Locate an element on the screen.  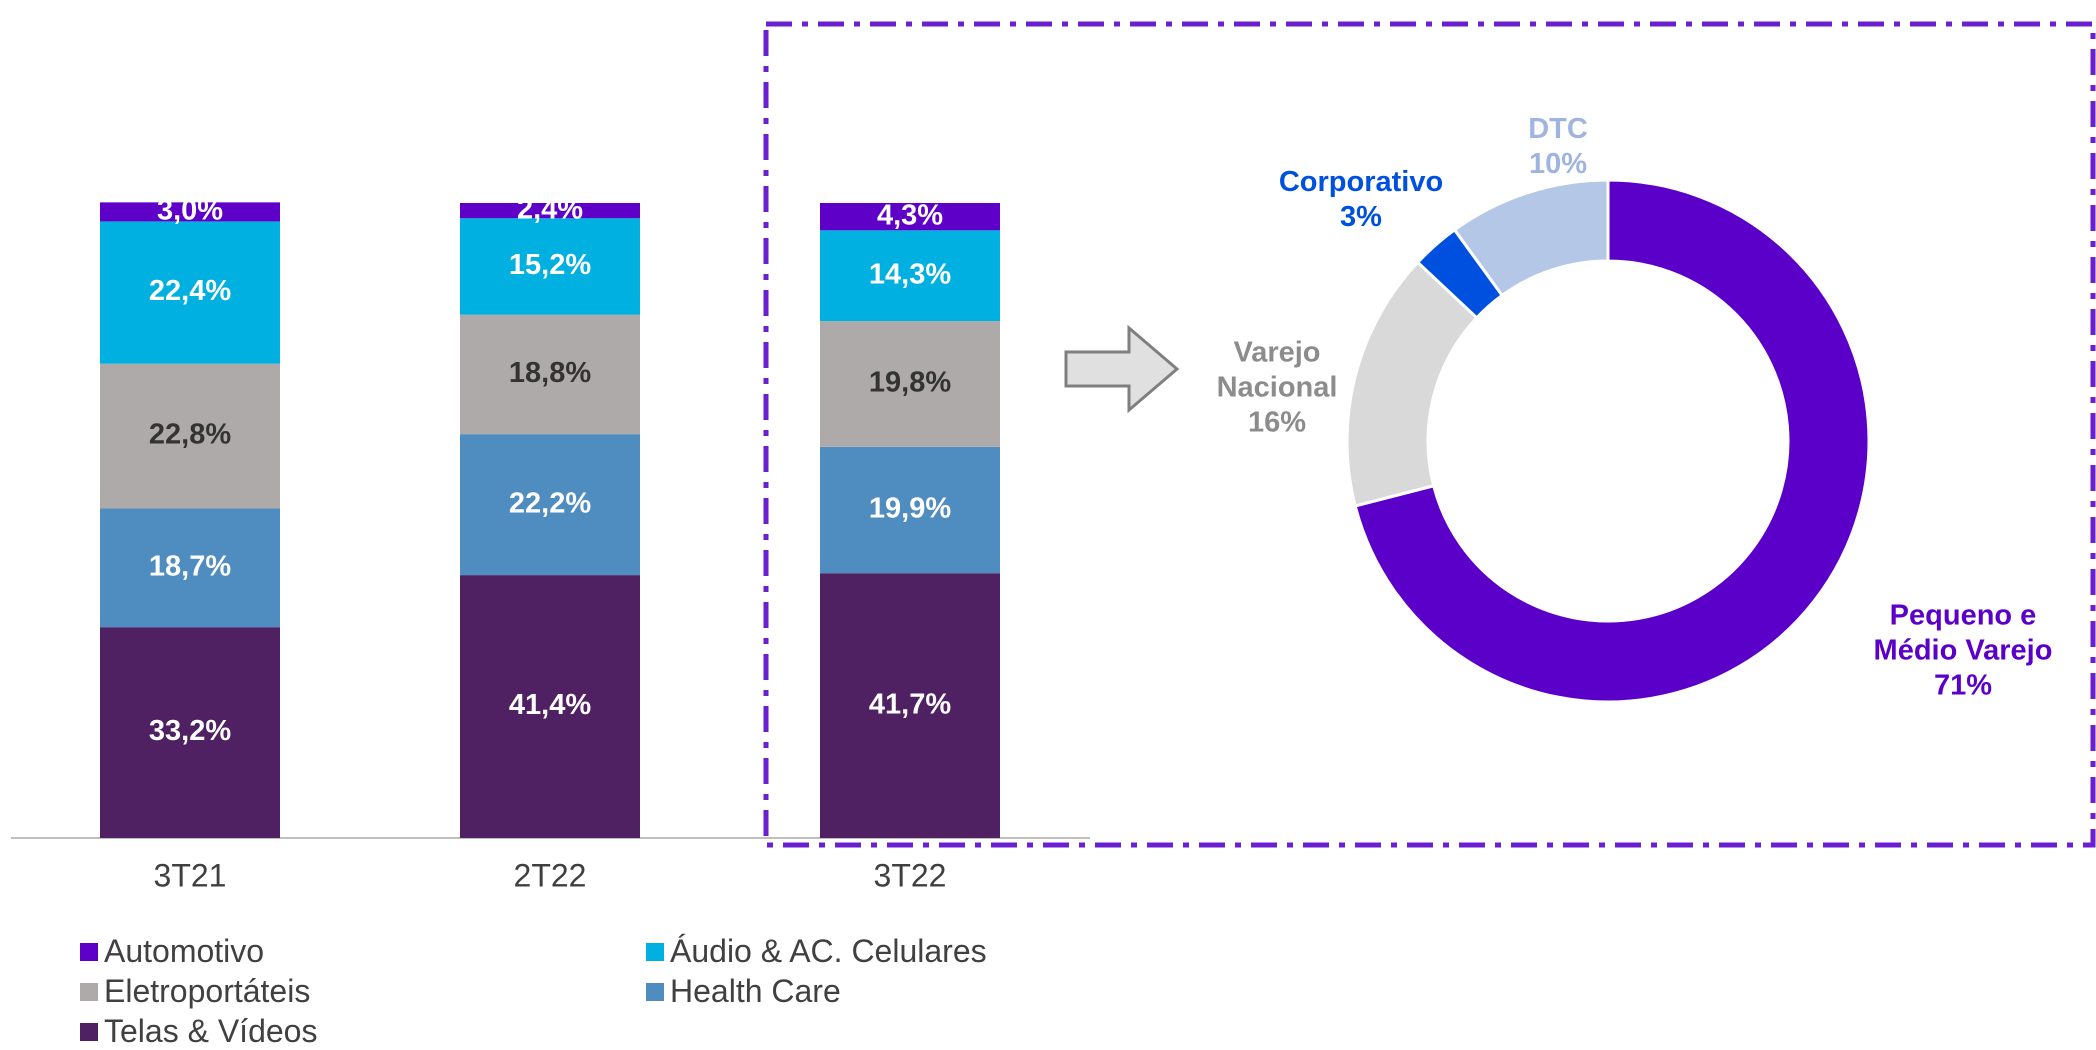
value-label: 3% is located at coordinates (1361, 217).